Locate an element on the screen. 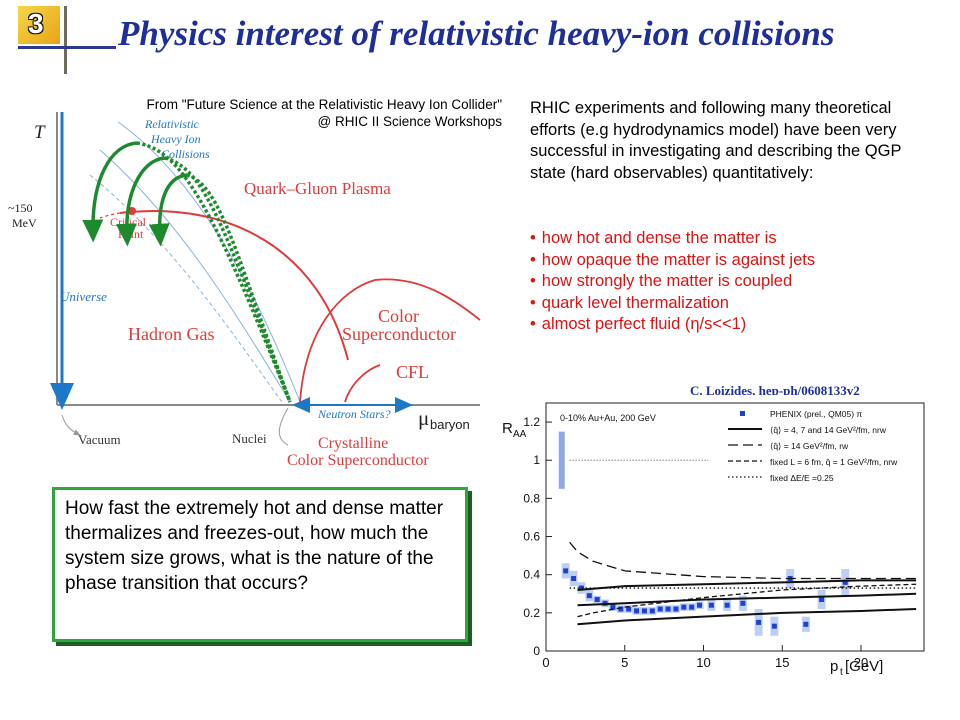 This screenshot has height=720, width=960. crystalline-label-1: Crystalline is located at coordinates (353, 443).